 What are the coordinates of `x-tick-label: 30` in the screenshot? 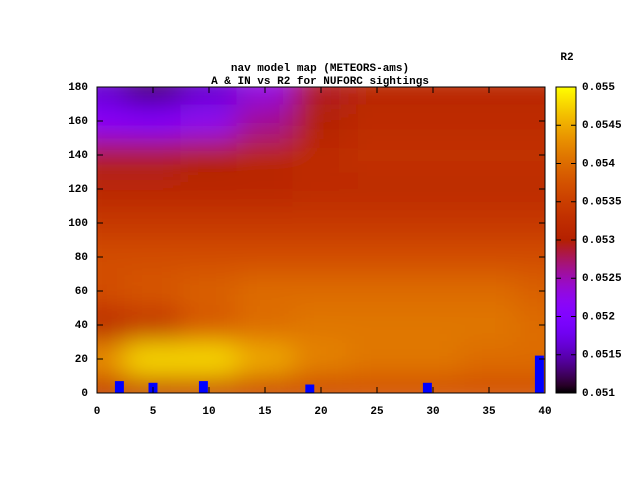 It's located at (432, 412).